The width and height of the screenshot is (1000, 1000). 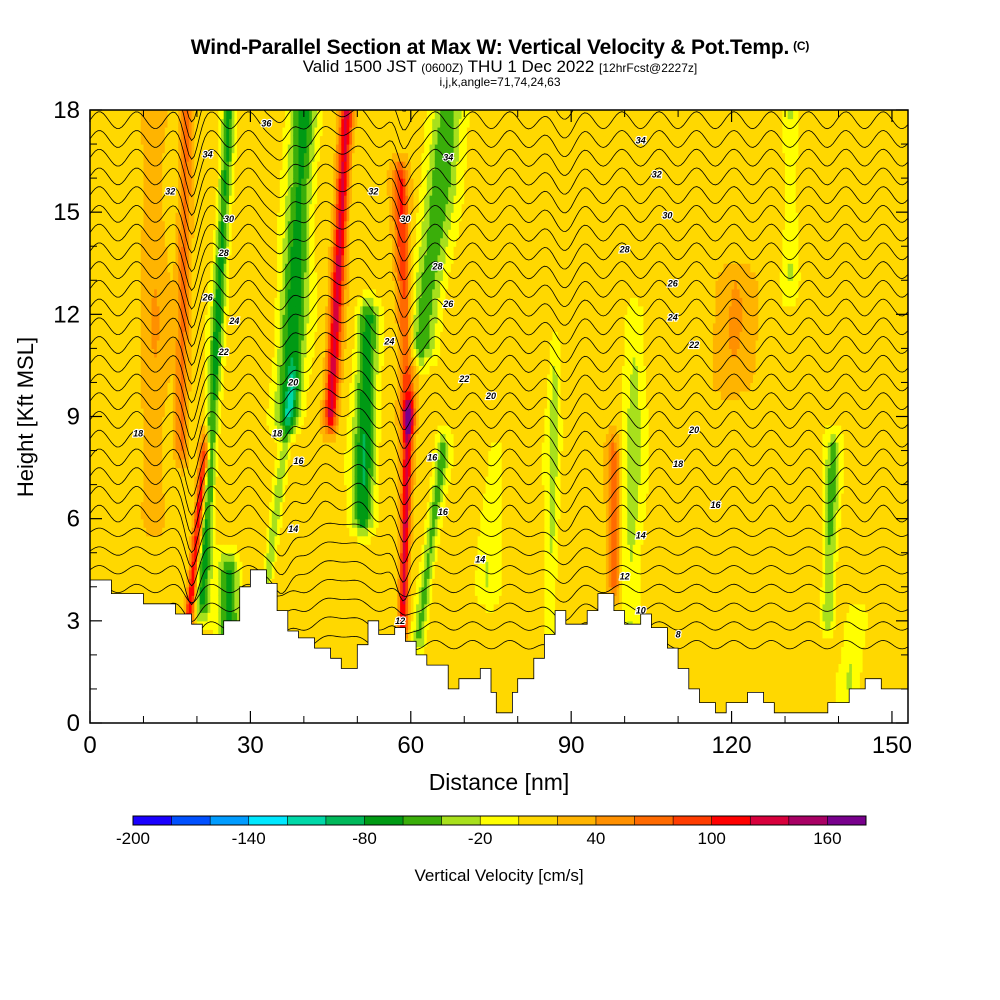 I want to click on forecast-info: [12hrFcst@2227z], so click(x=648, y=68).